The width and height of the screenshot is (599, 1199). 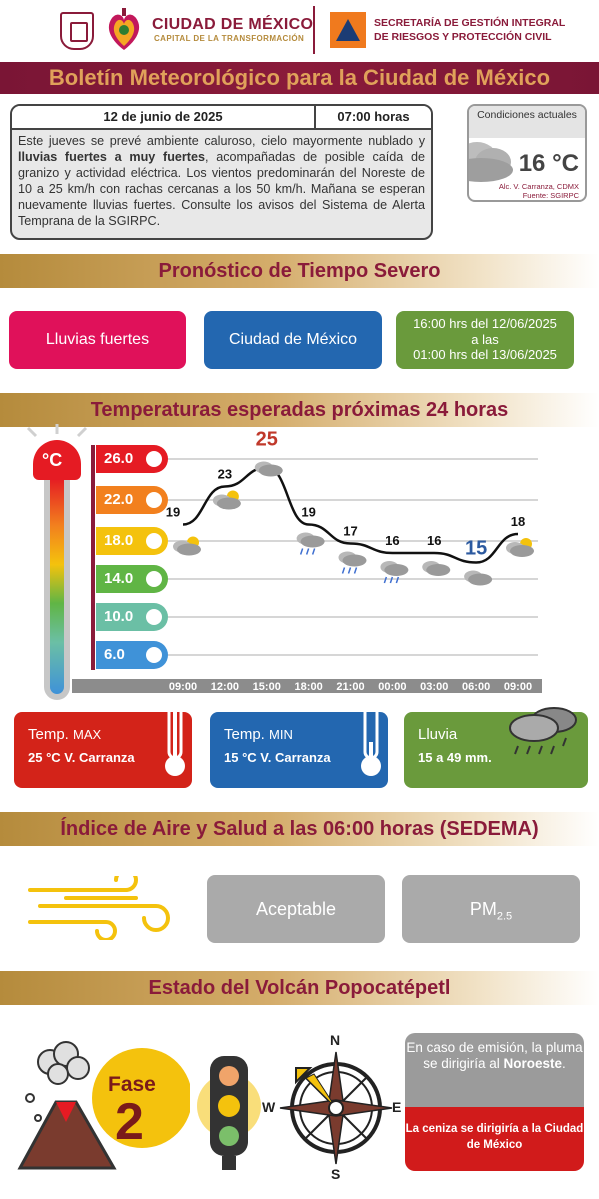 I want to click on compass-north: N, so click(x=335, y=1040).